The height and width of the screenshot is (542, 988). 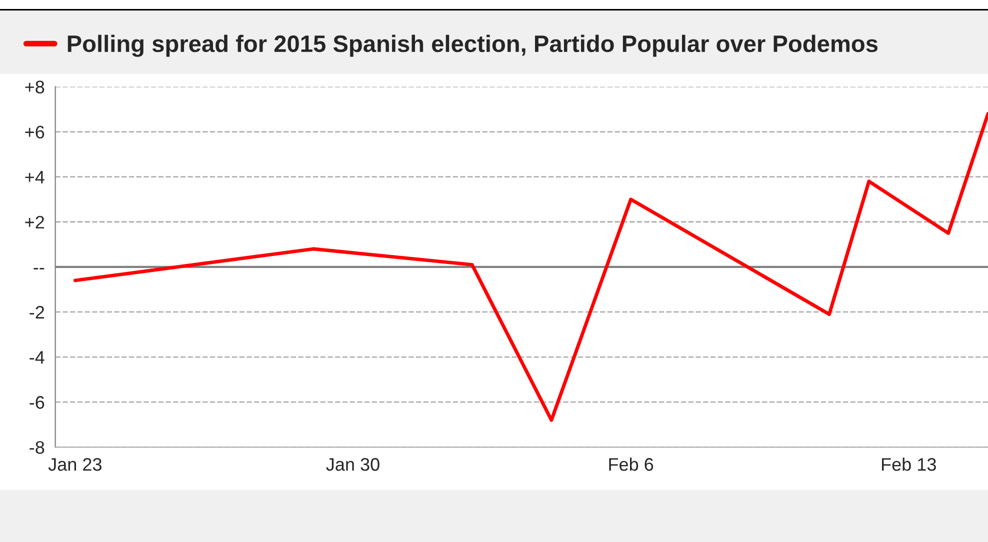 What do you see at coordinates (39, 269) in the screenshot?
I see `y-tick-label: --` at bounding box center [39, 269].